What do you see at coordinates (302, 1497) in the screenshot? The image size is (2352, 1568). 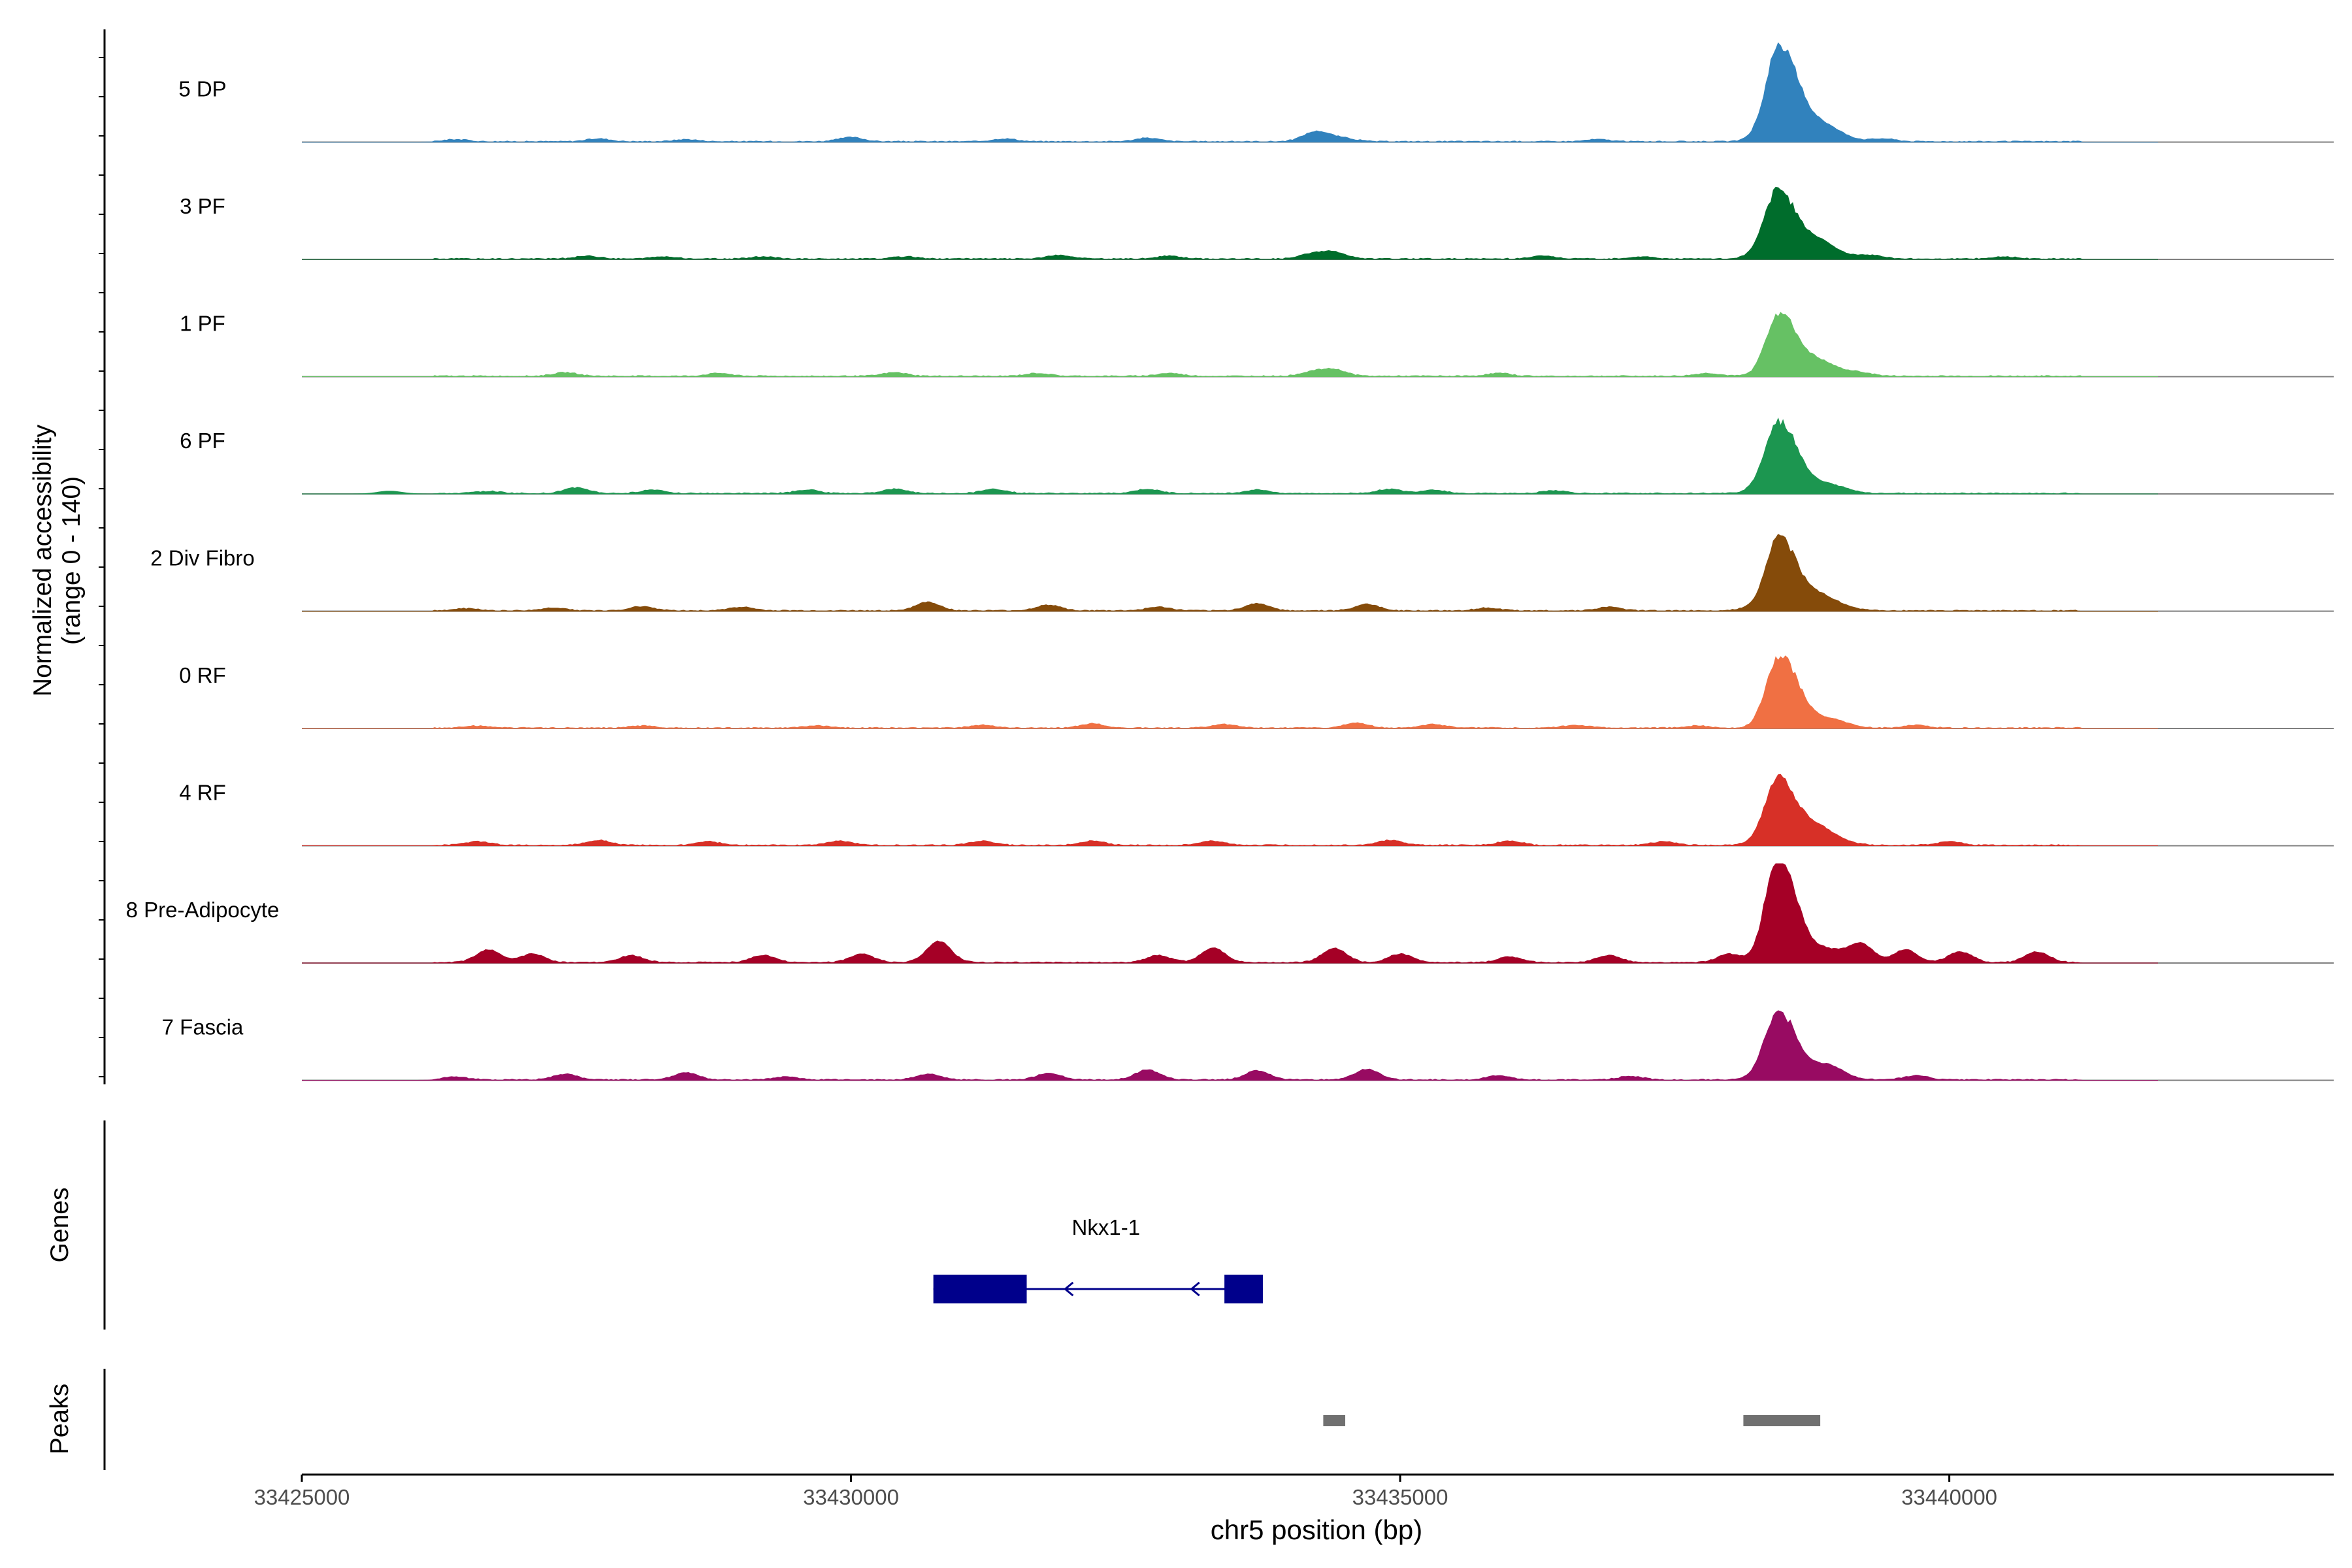 I see `x-tick-label: 33425000` at bounding box center [302, 1497].